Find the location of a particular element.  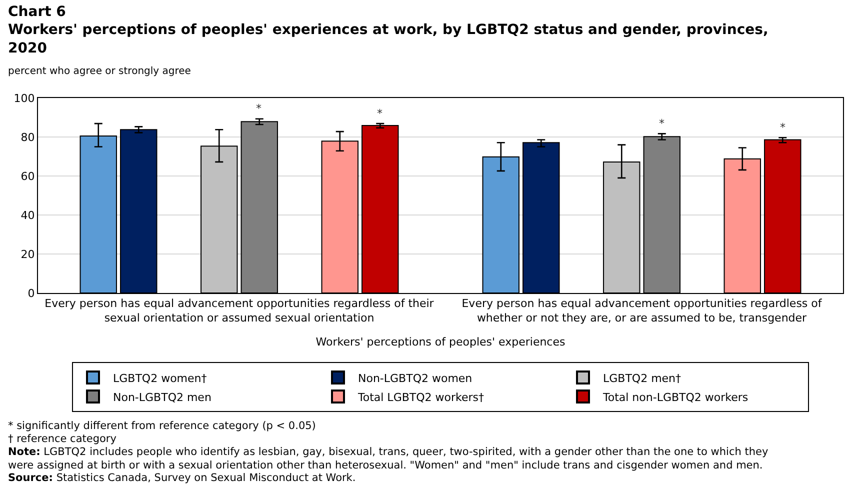

legend-label: LGBTQ2 men† is located at coordinates (642, 378).